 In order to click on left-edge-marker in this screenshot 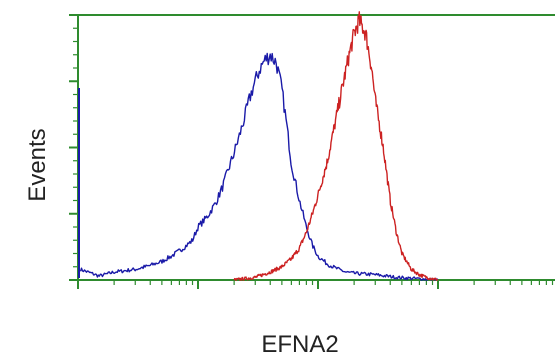, I will do `click(79, 183)`.